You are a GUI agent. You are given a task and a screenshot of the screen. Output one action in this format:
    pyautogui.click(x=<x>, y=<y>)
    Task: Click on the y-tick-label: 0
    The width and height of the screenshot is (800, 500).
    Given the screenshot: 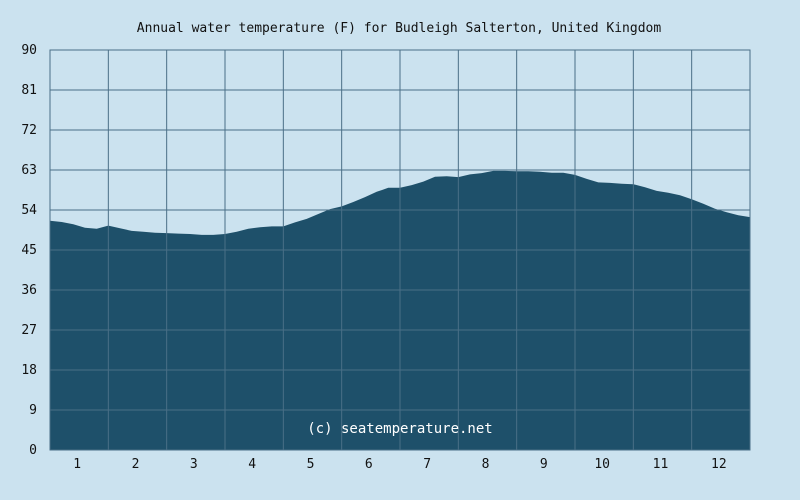 What is the action you would take?
    pyautogui.click(x=33, y=450)
    